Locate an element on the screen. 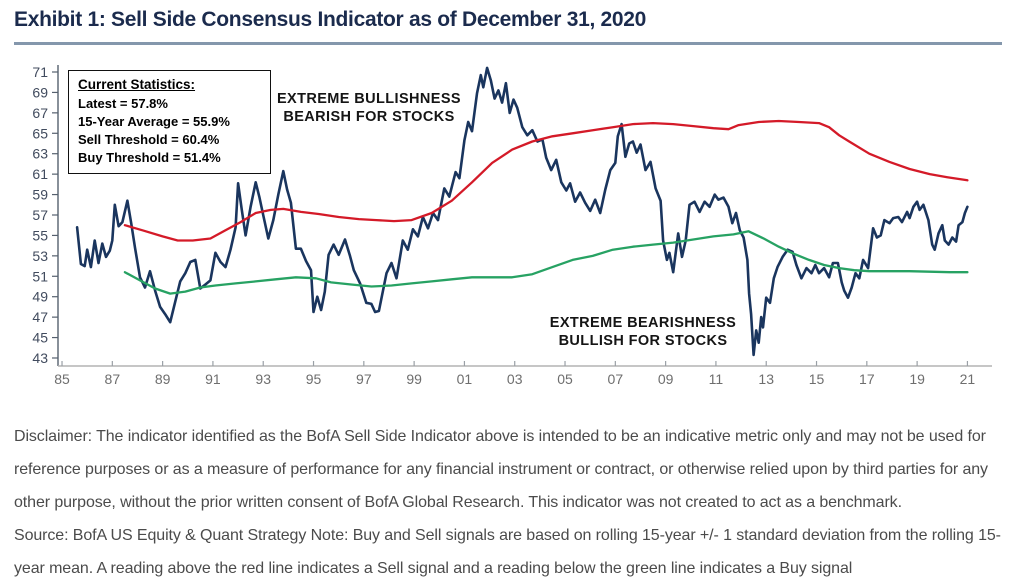  annotation-bearish-line1: EXTREME BEARISHNESS is located at coordinates (643, 323).